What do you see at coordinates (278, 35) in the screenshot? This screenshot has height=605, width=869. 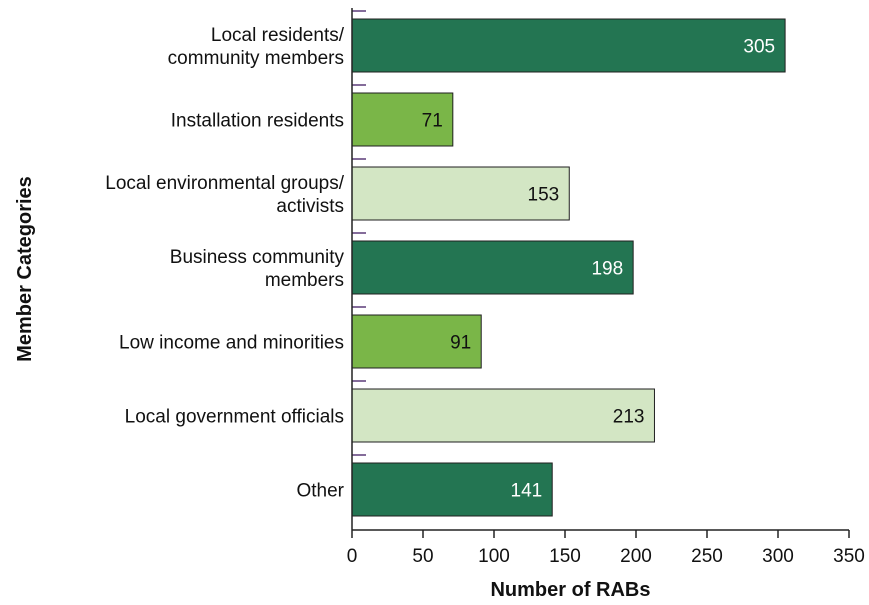 I see `category-label-line: Local residents/` at bounding box center [278, 35].